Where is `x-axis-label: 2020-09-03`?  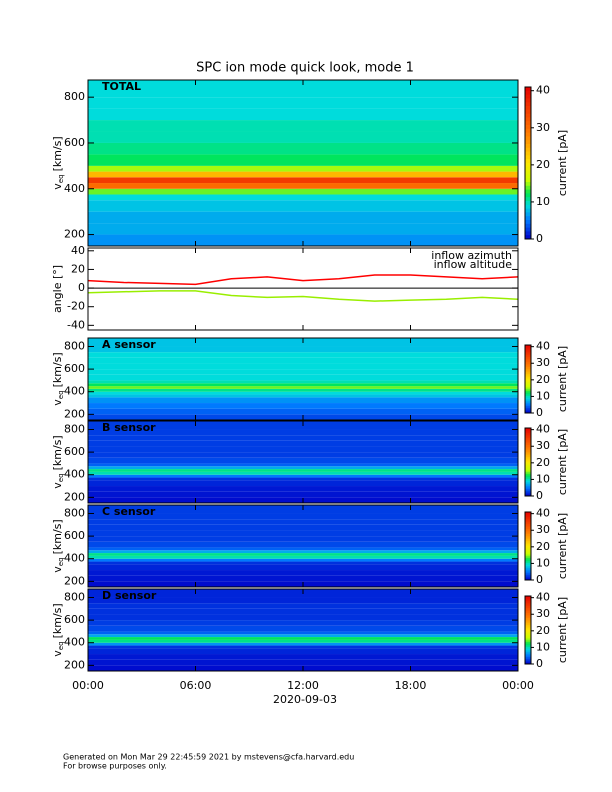 x-axis-label: 2020-09-03 is located at coordinates (305, 699).